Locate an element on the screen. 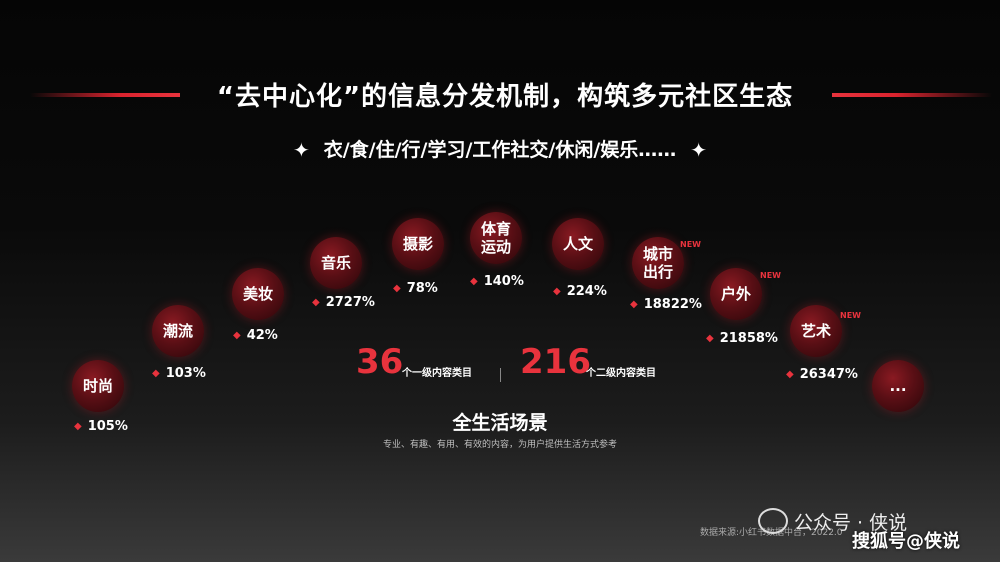  scene-subtitle: 专业、有趣、有用、有效的内容，为用户提供生活方式参考 is located at coordinates (499, 445).